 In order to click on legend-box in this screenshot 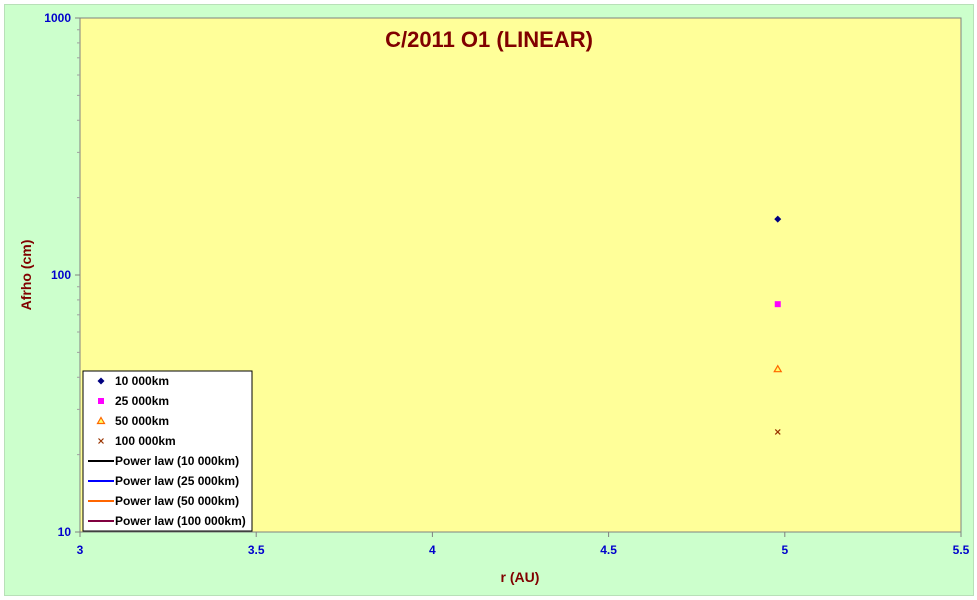, I will do `click(167, 451)`.